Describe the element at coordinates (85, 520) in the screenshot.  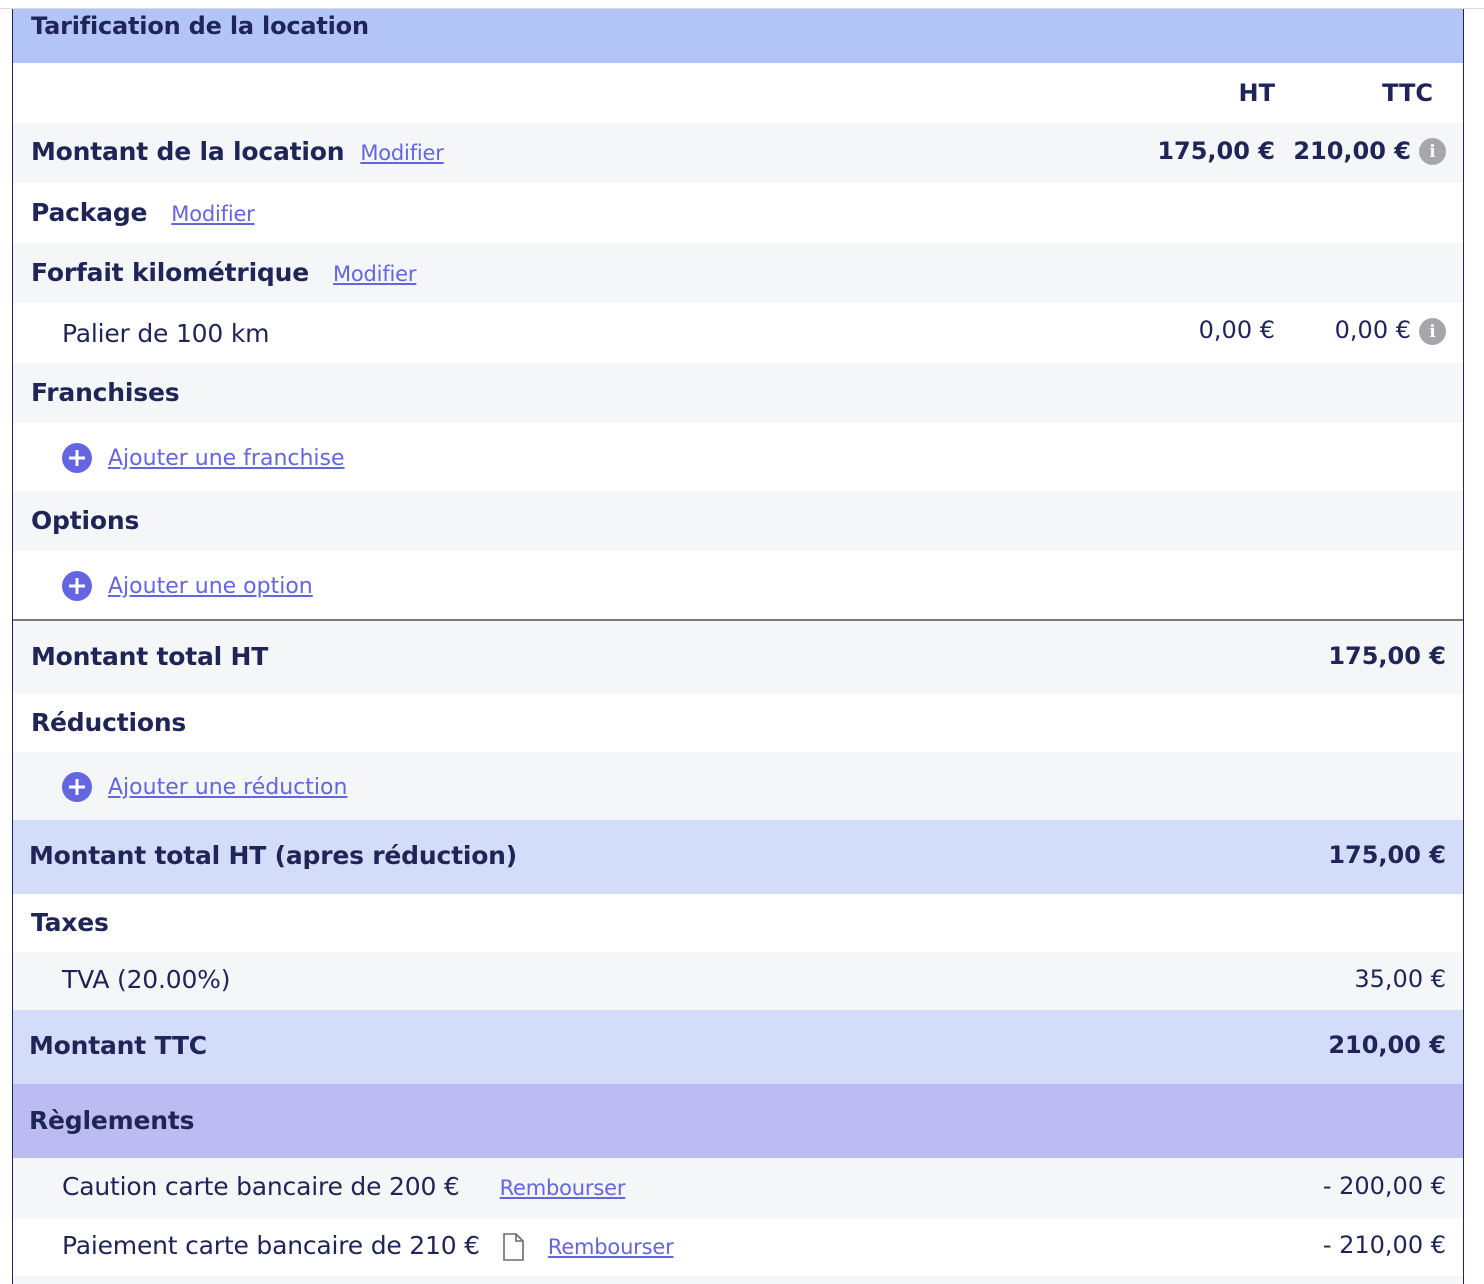
I see `options-label: Options` at that location.